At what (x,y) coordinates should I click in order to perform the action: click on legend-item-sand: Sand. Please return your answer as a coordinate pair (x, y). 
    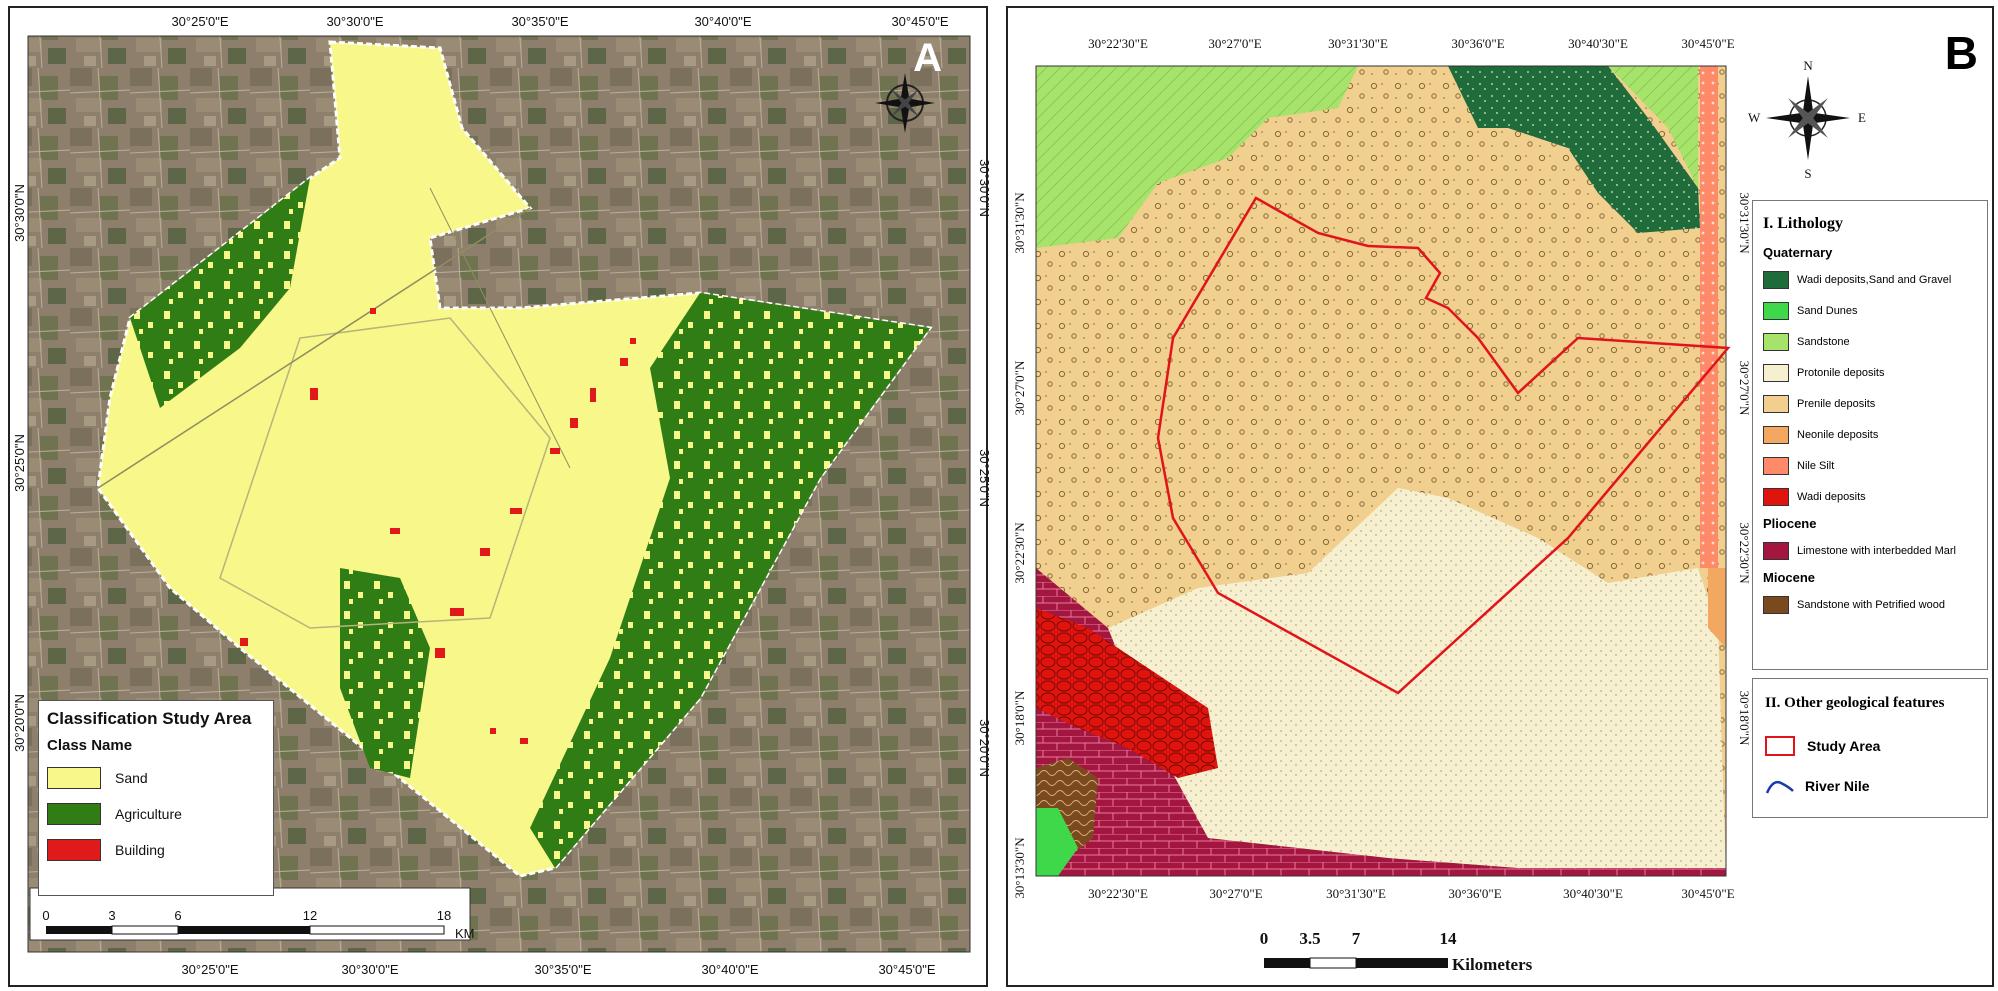
    Looking at the image, I should click on (156, 778).